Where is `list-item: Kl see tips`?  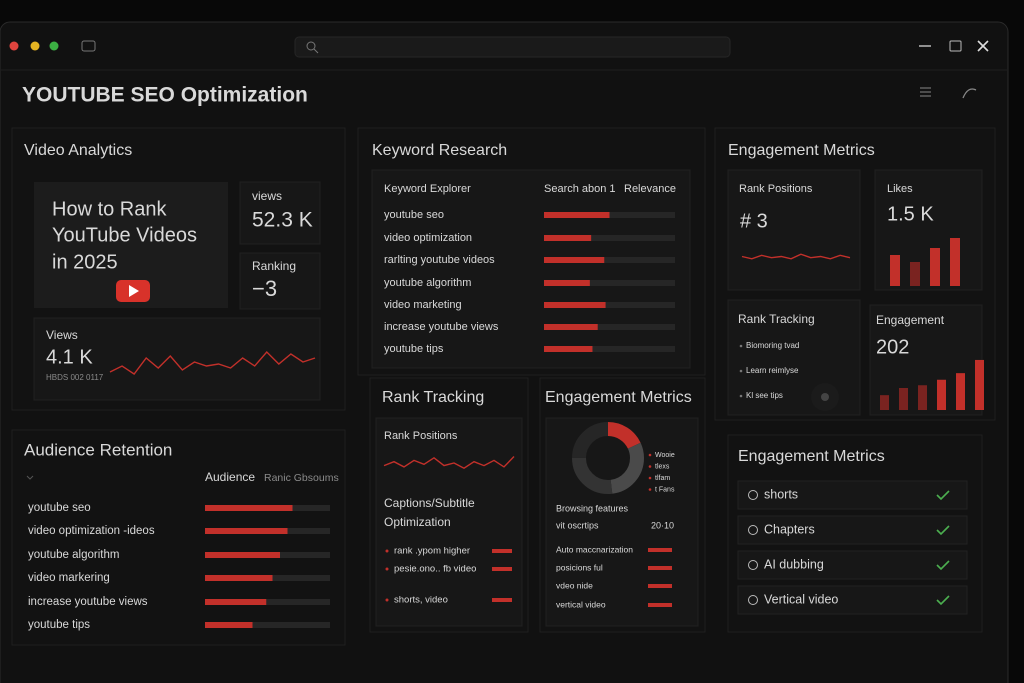
list-item: Kl see tips is located at coordinates (764, 395).